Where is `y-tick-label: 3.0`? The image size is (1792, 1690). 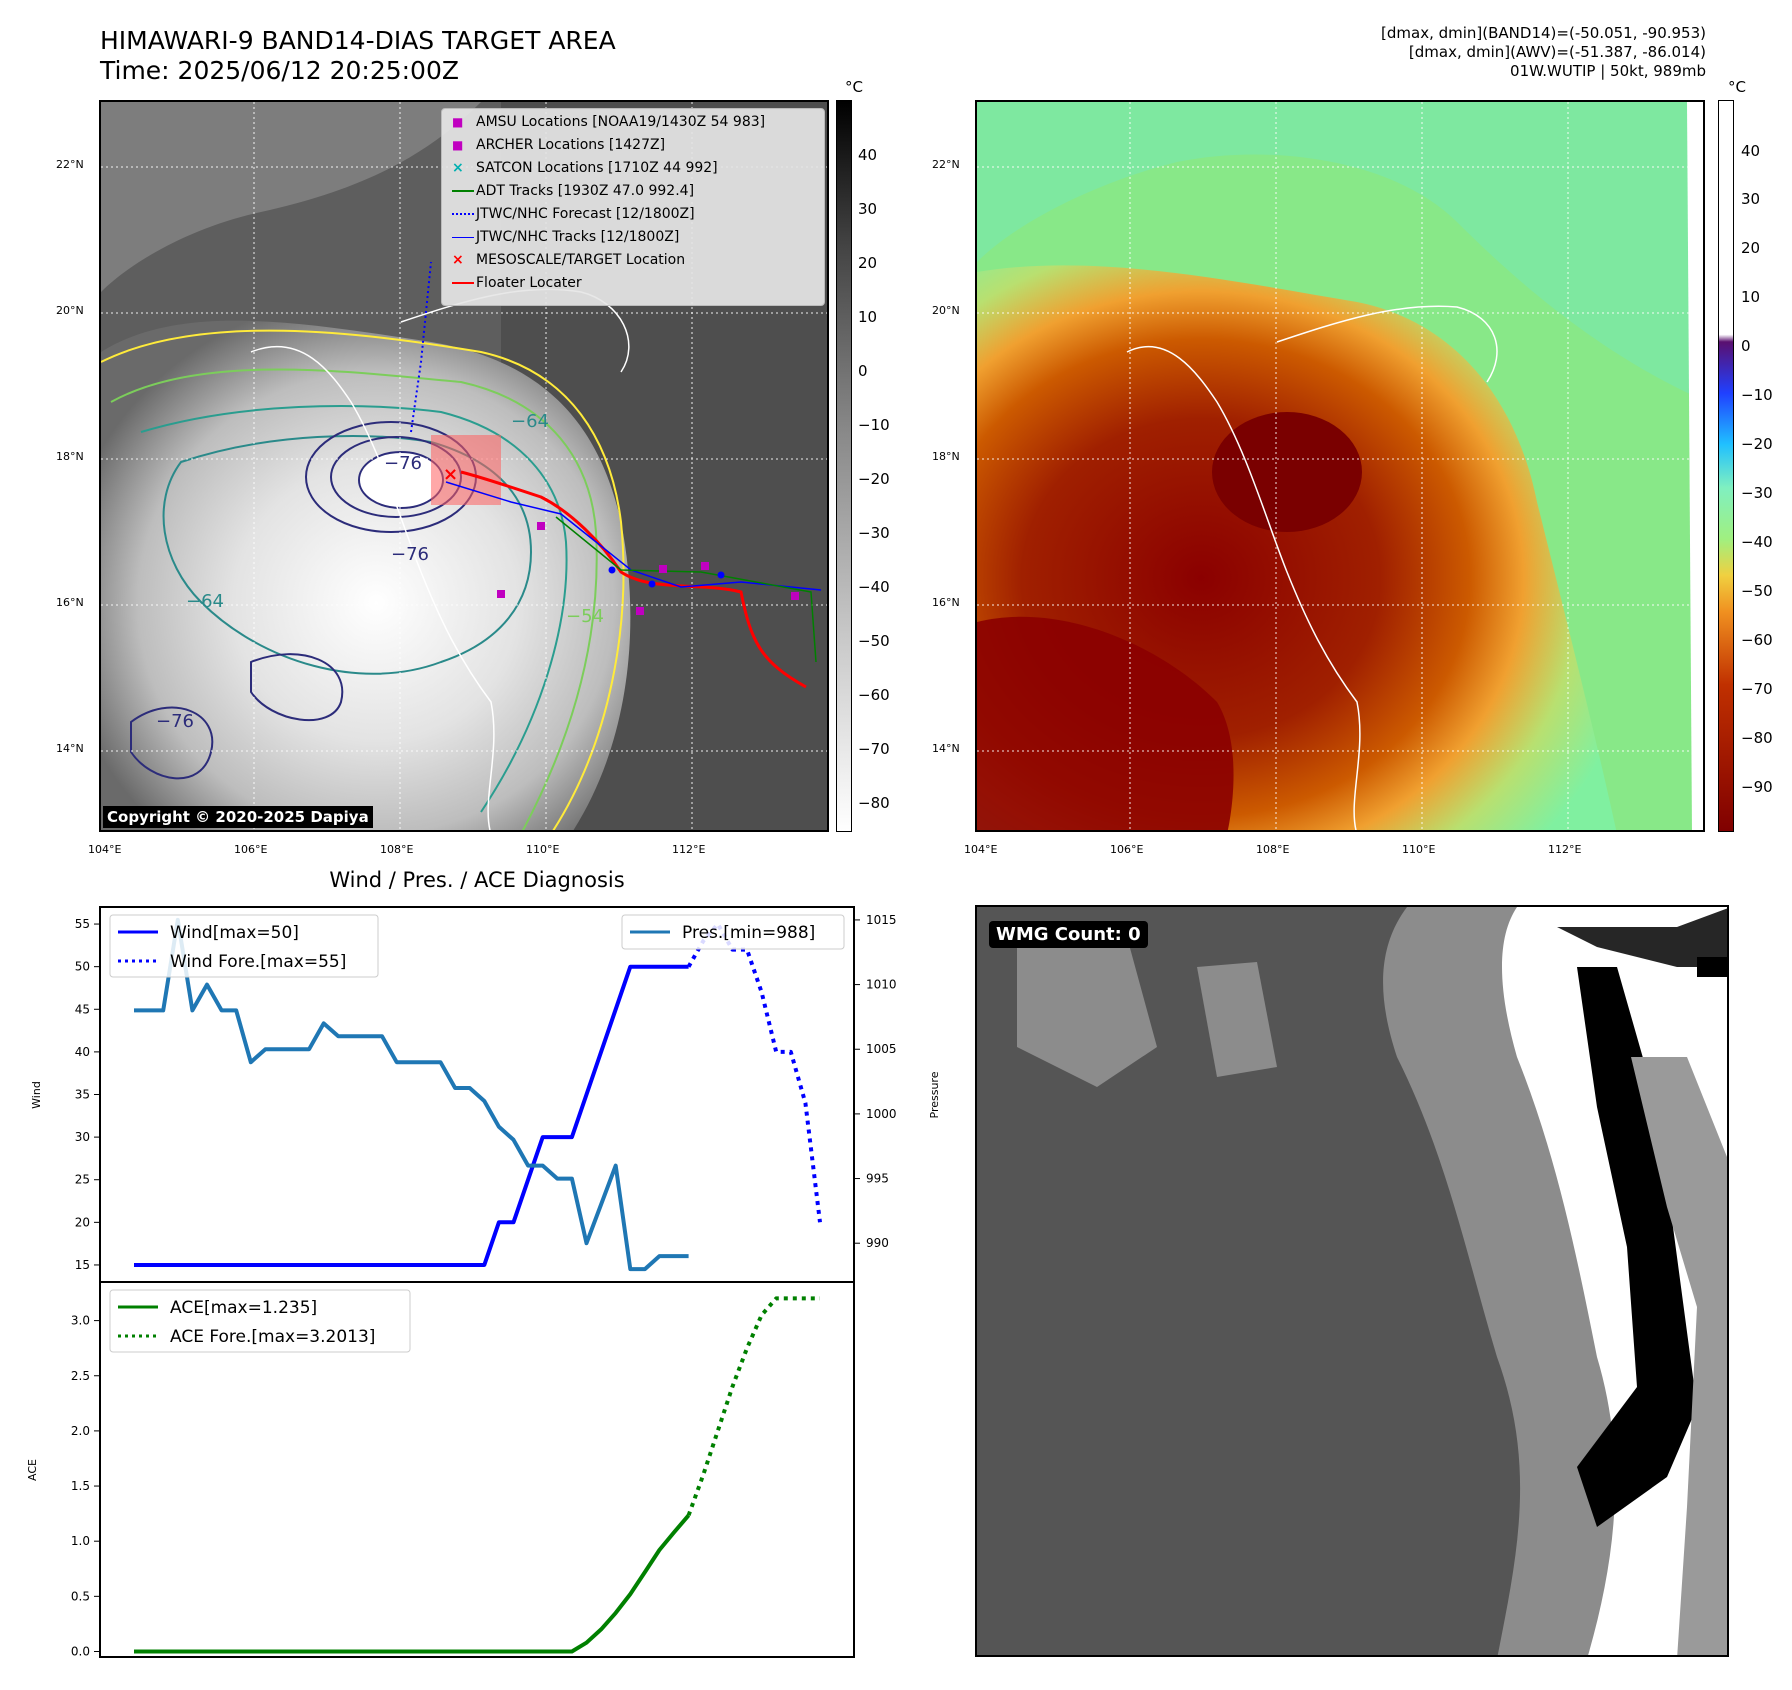 y-tick-label: 3.0 is located at coordinates (80, 1321).